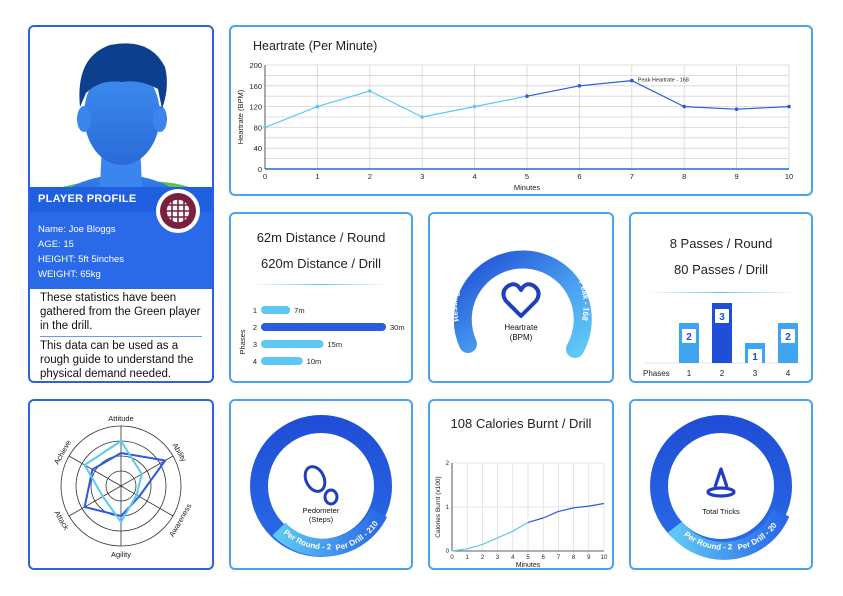 This screenshot has width=843, height=596. What do you see at coordinates (258, 148) in the screenshot?
I see `y-tick-label: 40` at bounding box center [258, 148].